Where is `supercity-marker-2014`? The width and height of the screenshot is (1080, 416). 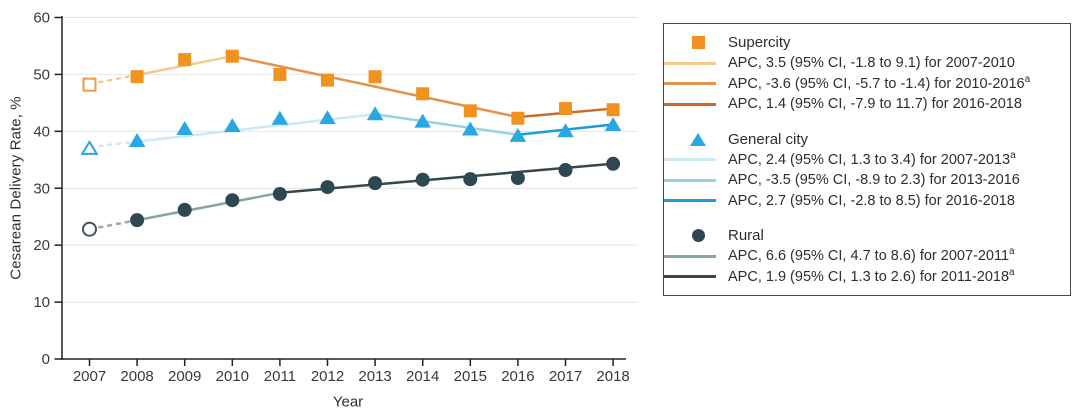 supercity-marker-2014 is located at coordinates (423, 94).